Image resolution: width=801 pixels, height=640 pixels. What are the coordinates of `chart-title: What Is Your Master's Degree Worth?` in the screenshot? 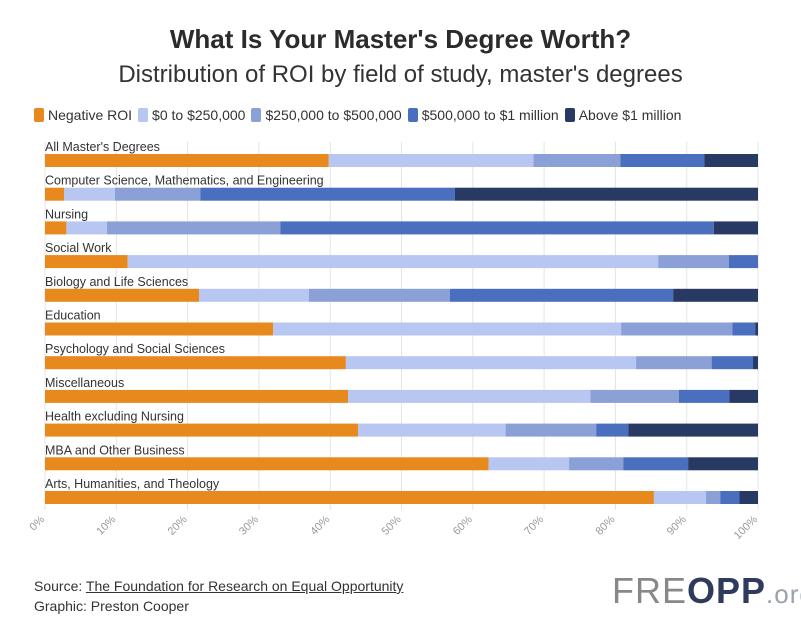 It's located at (400, 39).